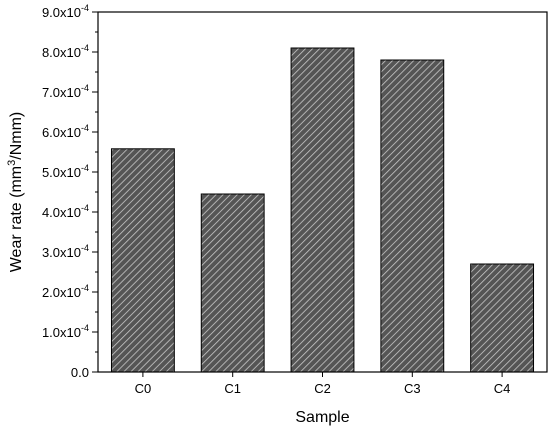 This screenshot has width=550, height=432. What do you see at coordinates (65, 91) in the screenshot?
I see `y-tick-label: 7.0x10⁻⁴` at bounding box center [65, 91].